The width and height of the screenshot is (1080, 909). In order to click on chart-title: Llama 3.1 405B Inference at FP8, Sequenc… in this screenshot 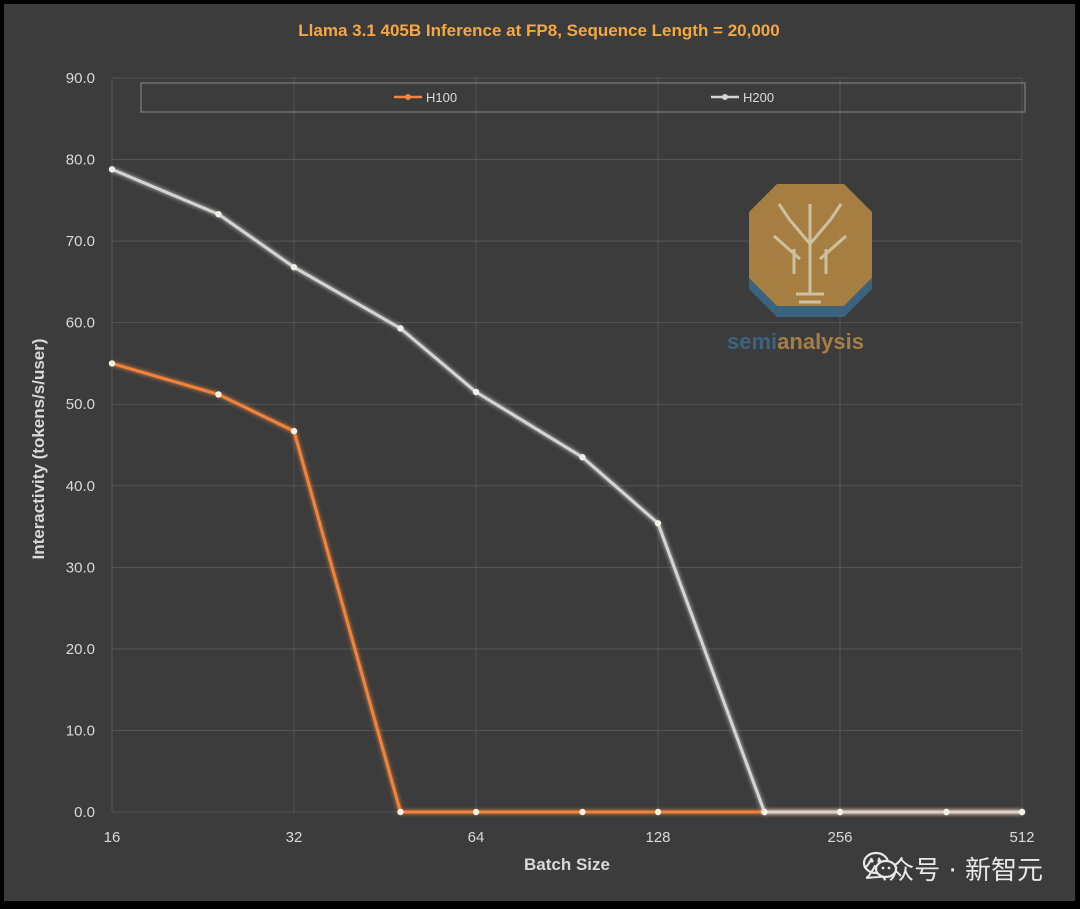, I will do `click(538, 30)`.